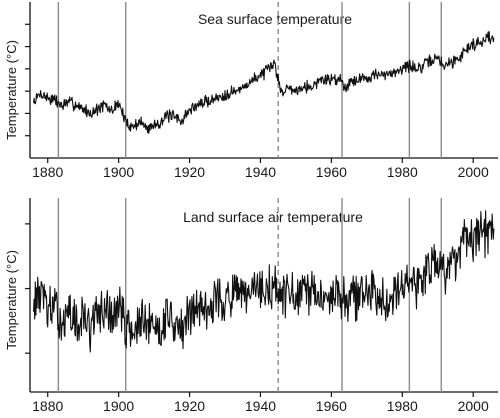 This screenshot has width=500, height=418. What do you see at coordinates (473, 406) in the screenshot?
I see `land-x-tick-label: 2000` at bounding box center [473, 406].